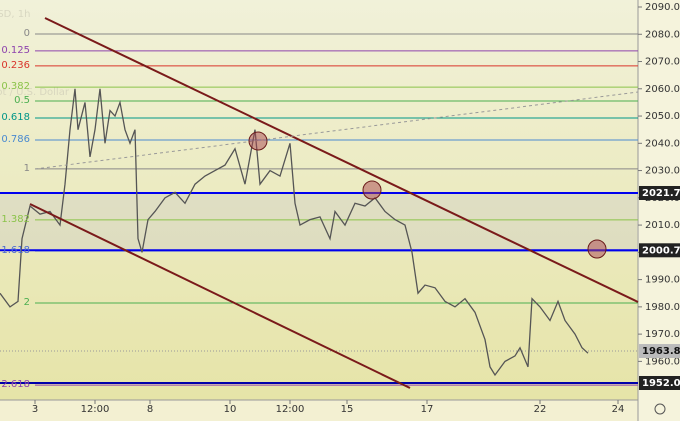 The width and height of the screenshot is (680, 421). What do you see at coordinates (662, 225) in the screenshot?
I see `y-tick-label: 2010.00` at bounding box center [662, 225].